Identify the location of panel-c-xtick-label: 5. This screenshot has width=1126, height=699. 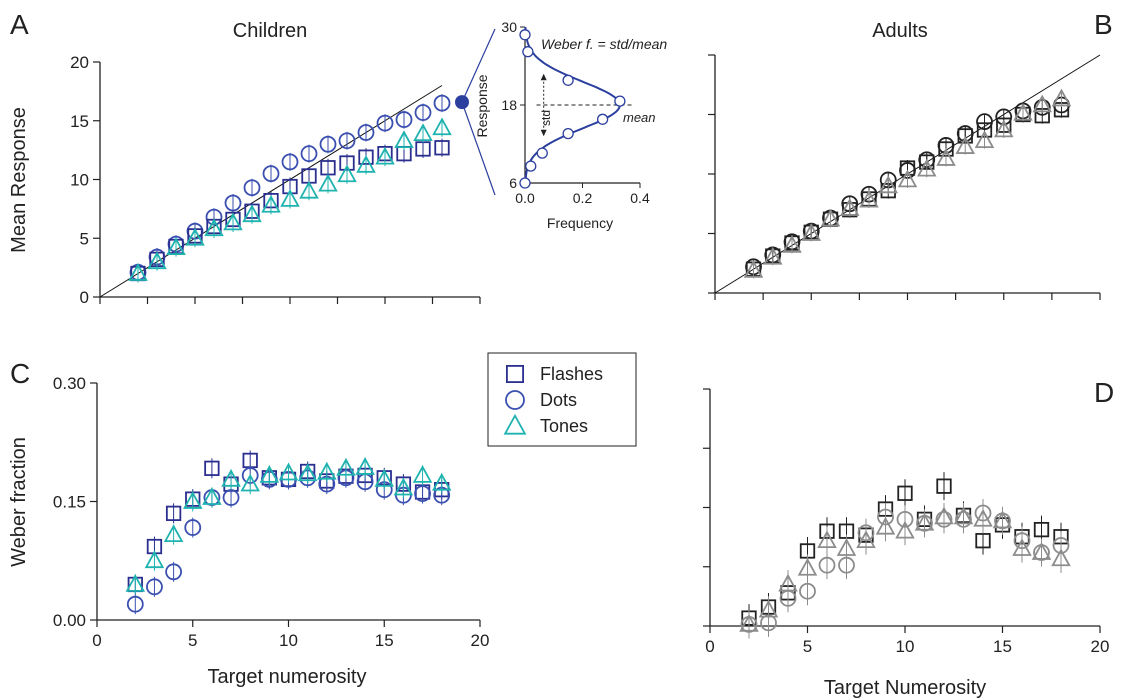
(192, 640).